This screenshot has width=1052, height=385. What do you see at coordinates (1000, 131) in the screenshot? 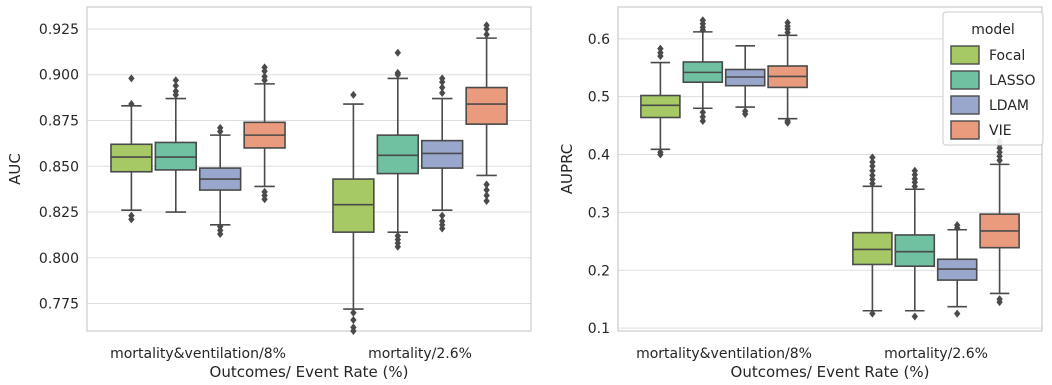
I see `legend-label: VIE` at bounding box center [1000, 131].